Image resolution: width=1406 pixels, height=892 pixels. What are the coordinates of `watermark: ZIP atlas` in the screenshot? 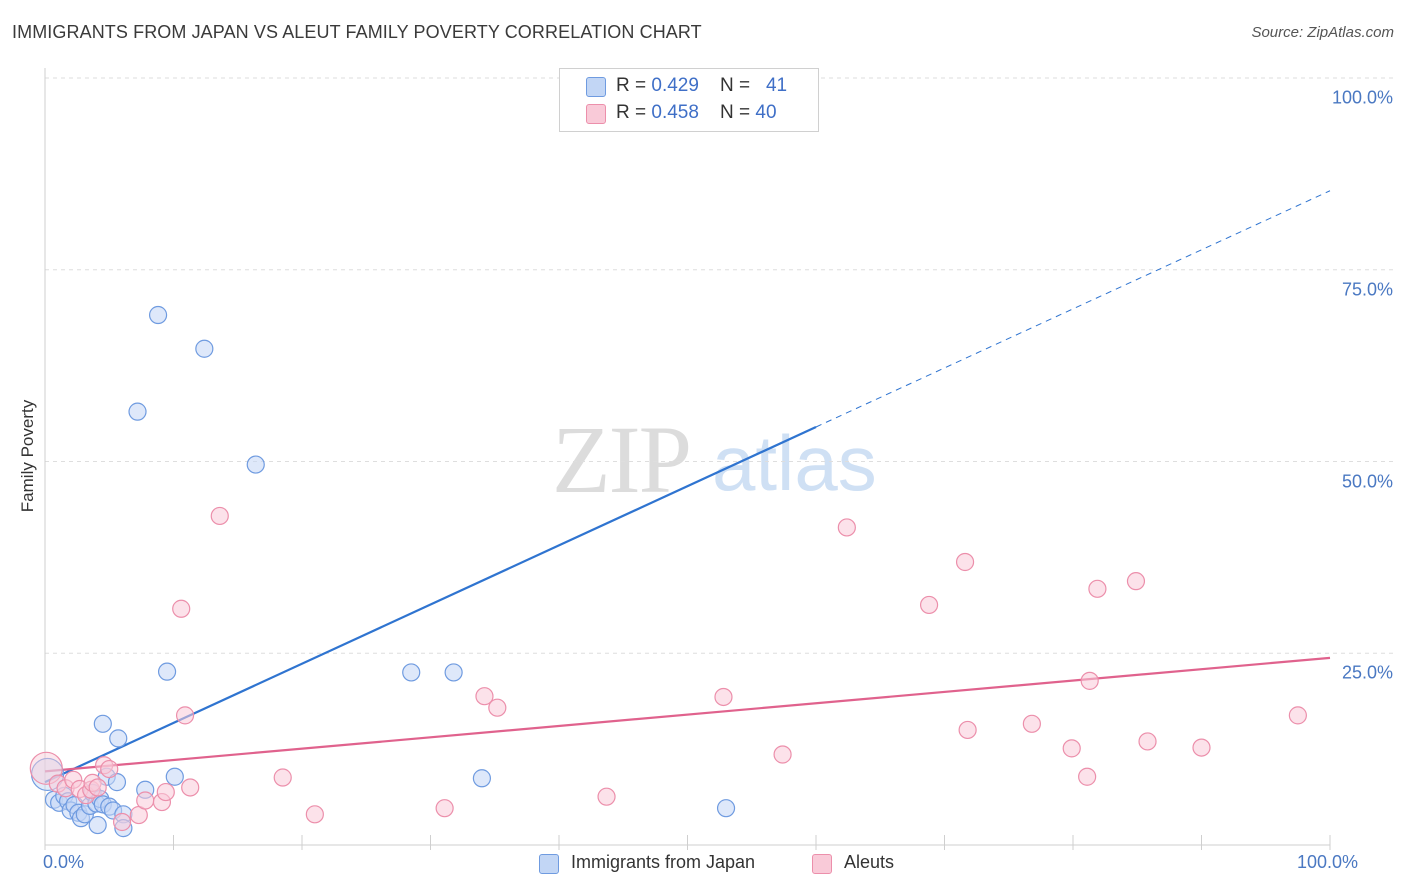 It's located at (714, 459).